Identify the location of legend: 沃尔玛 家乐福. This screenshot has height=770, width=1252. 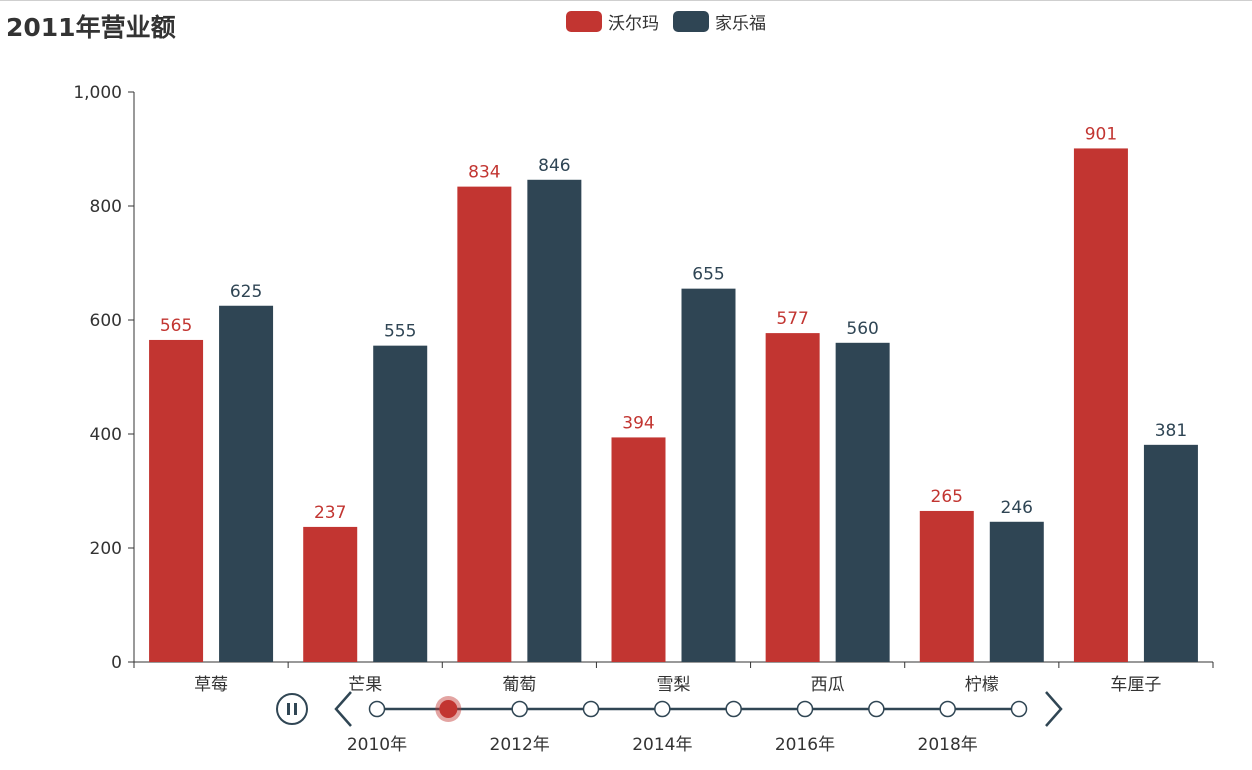
(673, 21).